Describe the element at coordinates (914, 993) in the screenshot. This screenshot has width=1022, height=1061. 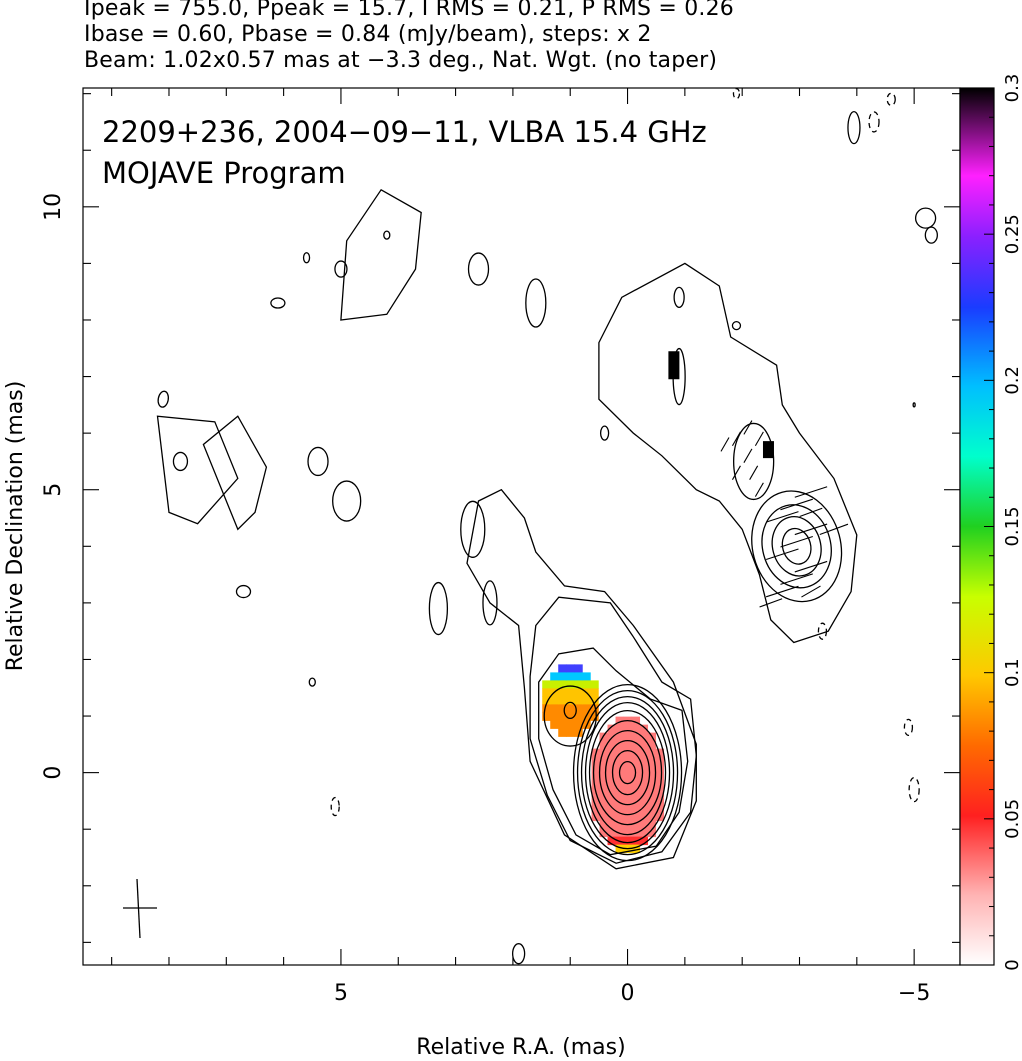
I see `x-tick-label: −5` at that location.